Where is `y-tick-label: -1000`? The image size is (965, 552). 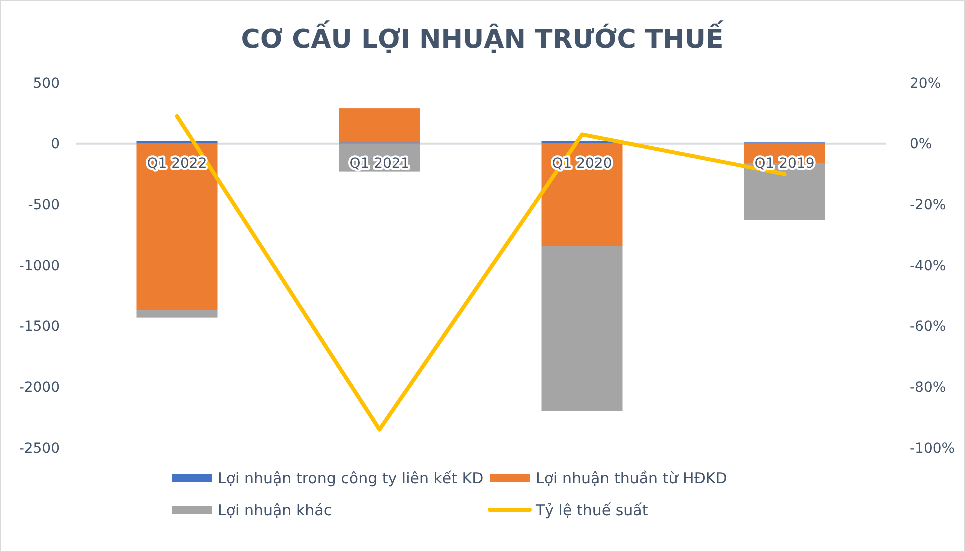 y-tick-label: -1000 is located at coordinates (39, 266).